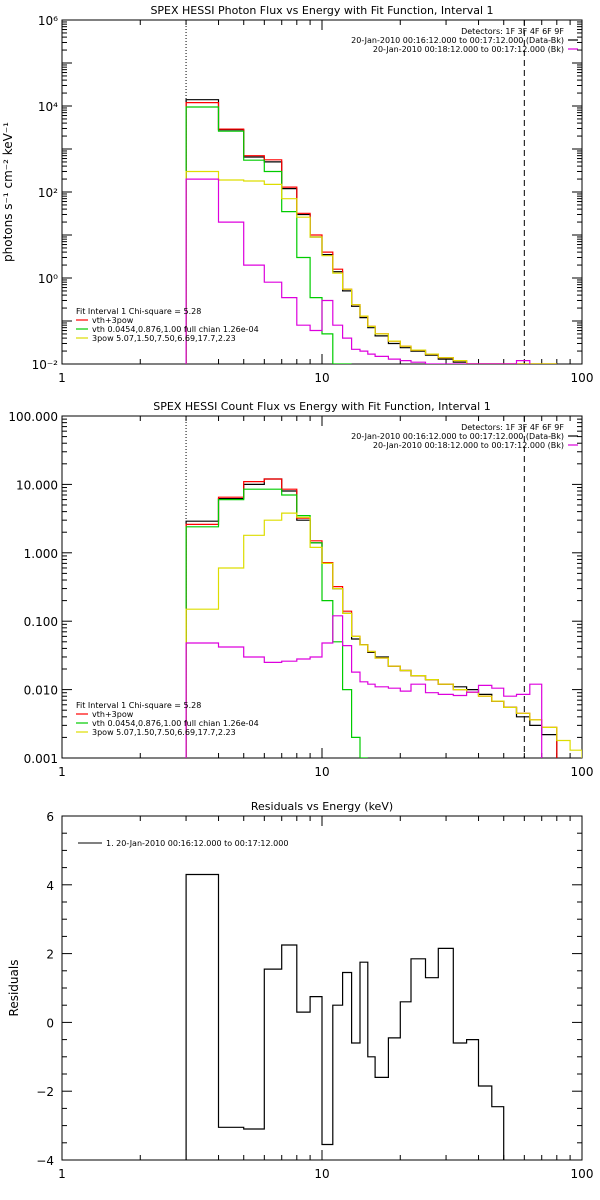 The height and width of the screenshot is (1200, 600). Describe the element at coordinates (48, 193) in the screenshot. I see `y-tick-label: 10²` at that location.